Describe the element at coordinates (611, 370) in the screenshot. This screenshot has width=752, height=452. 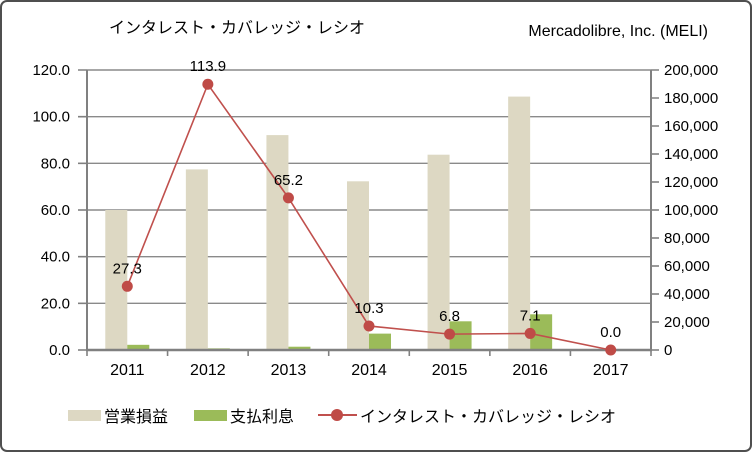
I see `x-axis-category-label: 2017` at that location.